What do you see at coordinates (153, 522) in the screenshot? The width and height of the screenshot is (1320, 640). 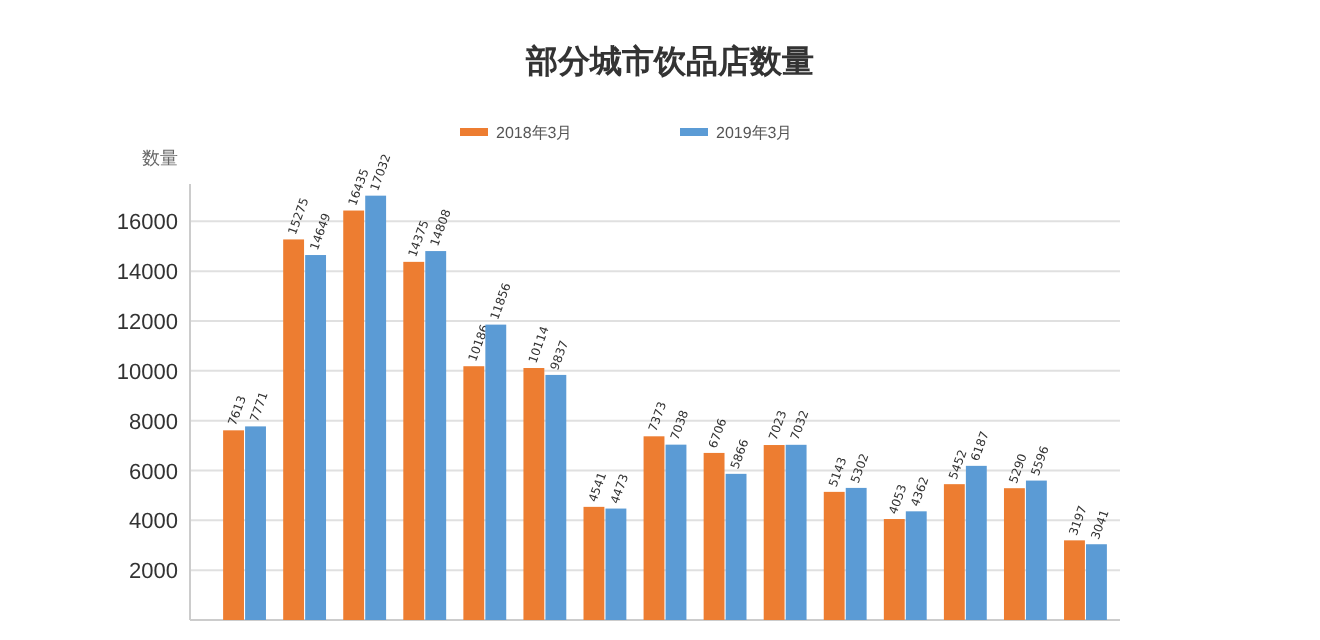 I see `y-tick-label: 4000` at bounding box center [153, 522].